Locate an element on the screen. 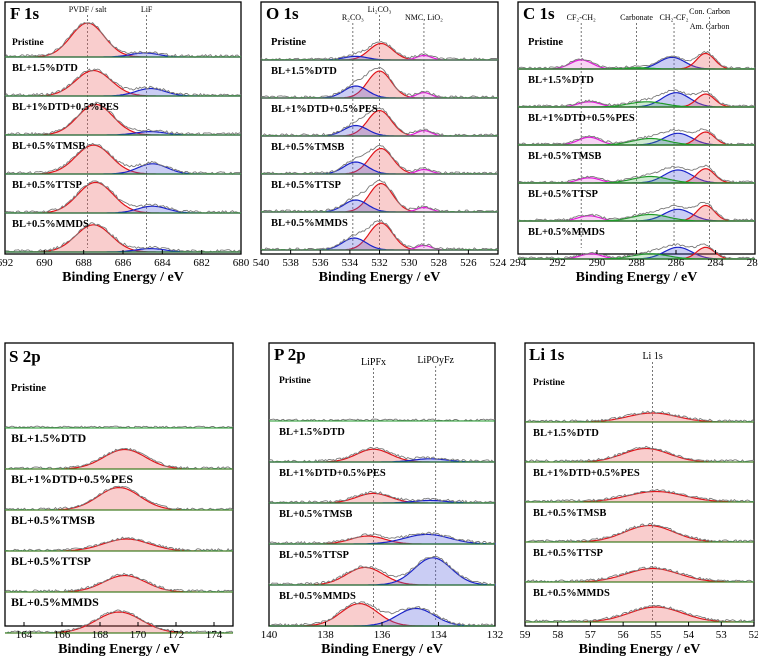 The height and width of the screenshot is (666, 758). peak-label: PVDF / salt is located at coordinates (88, 9).